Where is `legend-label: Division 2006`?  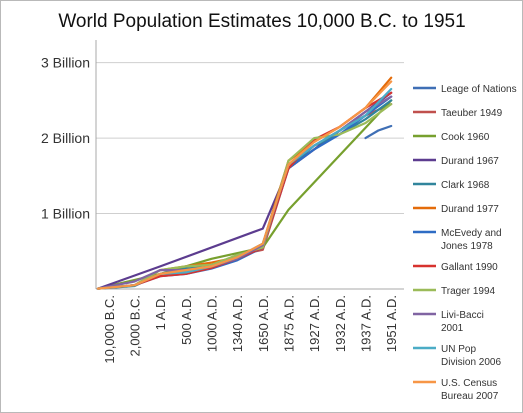
legend-label: Division 2006 is located at coordinates (471, 362).